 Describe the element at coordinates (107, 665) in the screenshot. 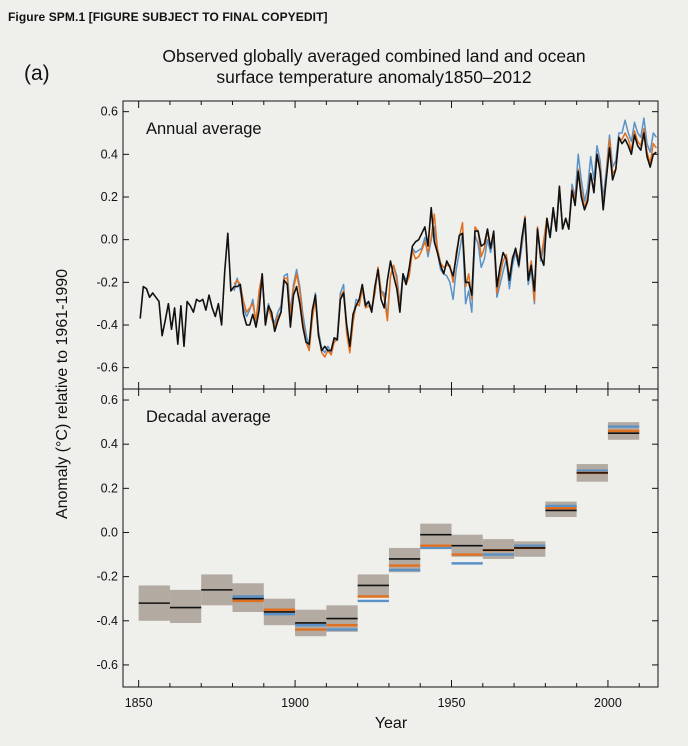

I see `decadal-ytick-label: -0.6` at that location.